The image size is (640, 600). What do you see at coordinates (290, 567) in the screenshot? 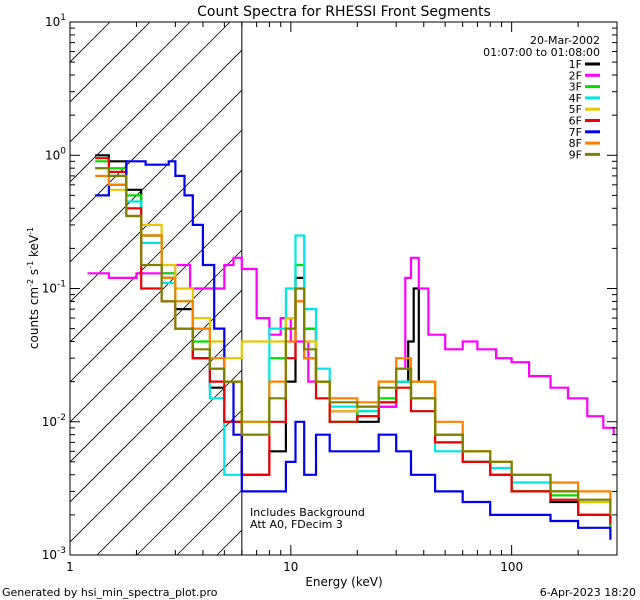
I see `x-tick-label: 10` at bounding box center [290, 567].